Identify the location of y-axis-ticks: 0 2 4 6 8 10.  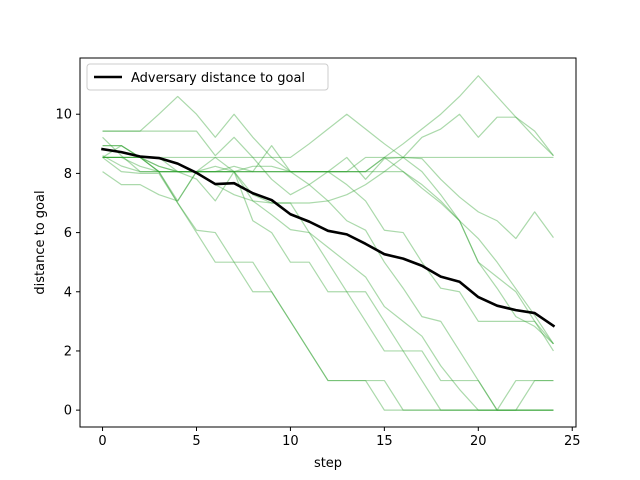
(67, 263).